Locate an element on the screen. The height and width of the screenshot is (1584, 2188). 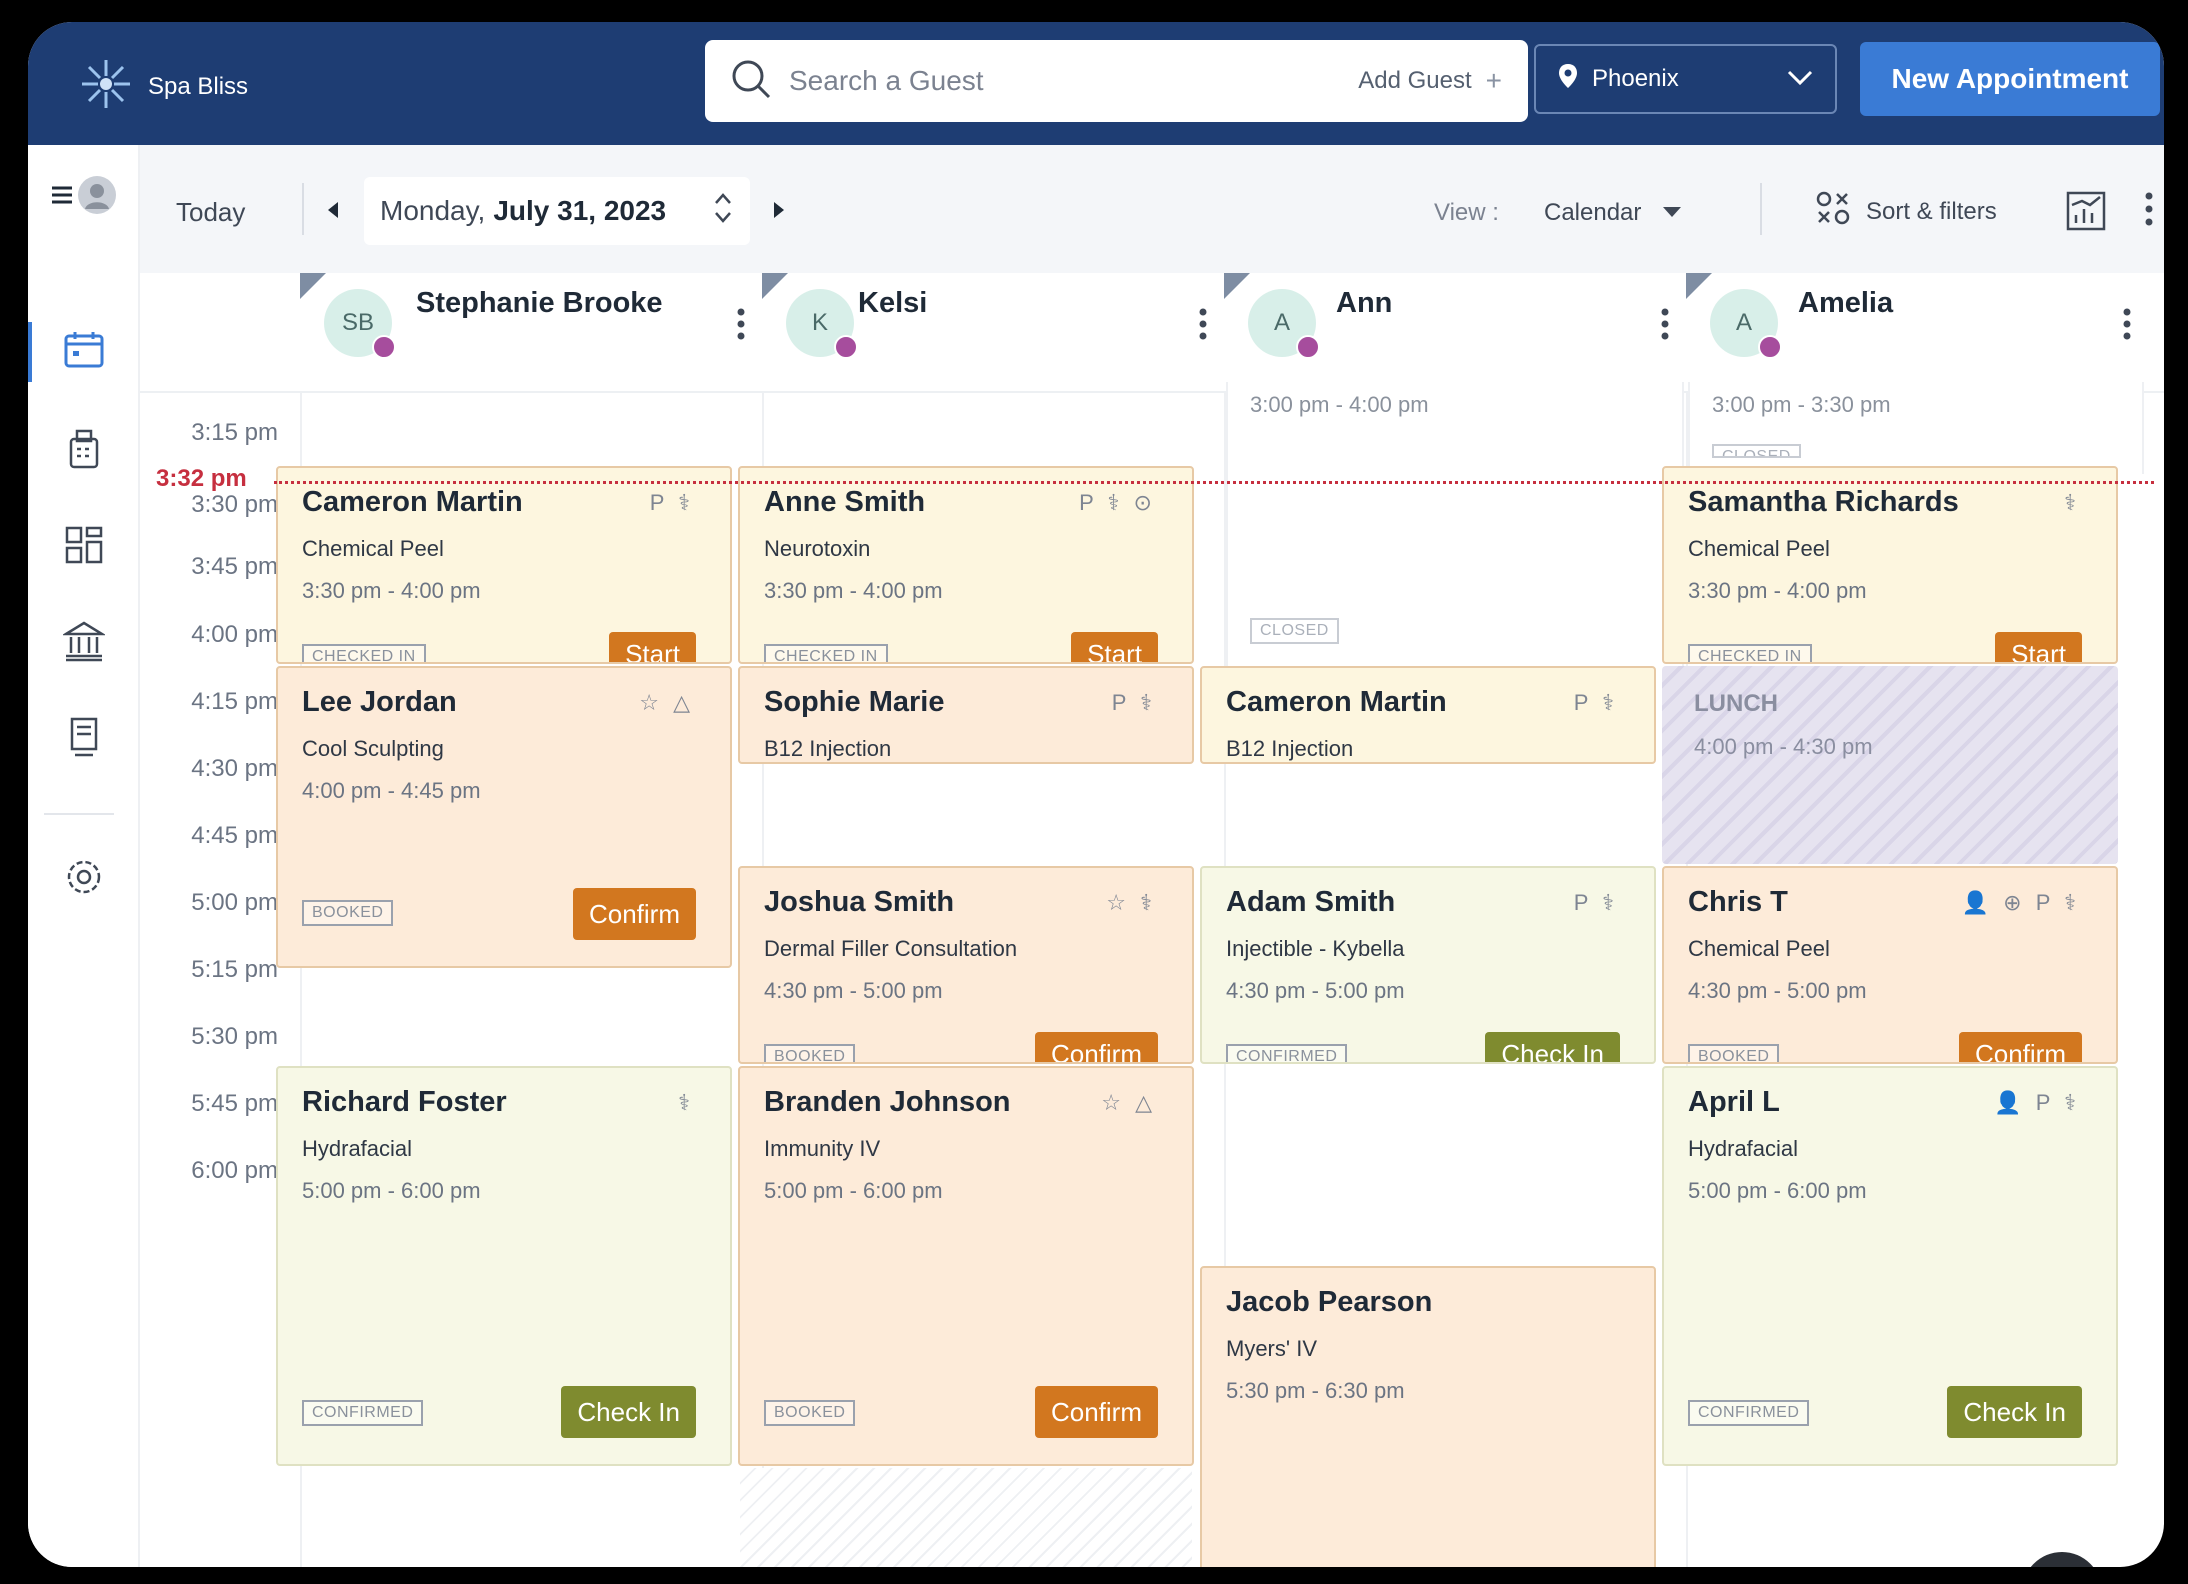
date-picker: Monday, July 31, 2023 is located at coordinates (557, 211).